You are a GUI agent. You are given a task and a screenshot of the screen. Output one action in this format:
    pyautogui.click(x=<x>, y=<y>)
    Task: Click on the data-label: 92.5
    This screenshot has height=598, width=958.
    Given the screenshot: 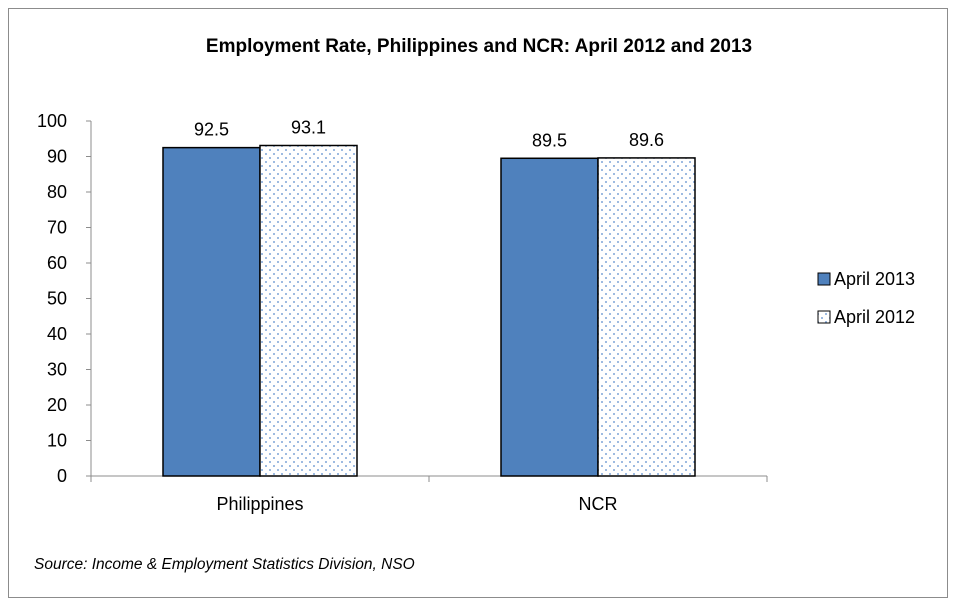 What is the action you would take?
    pyautogui.click(x=211, y=130)
    